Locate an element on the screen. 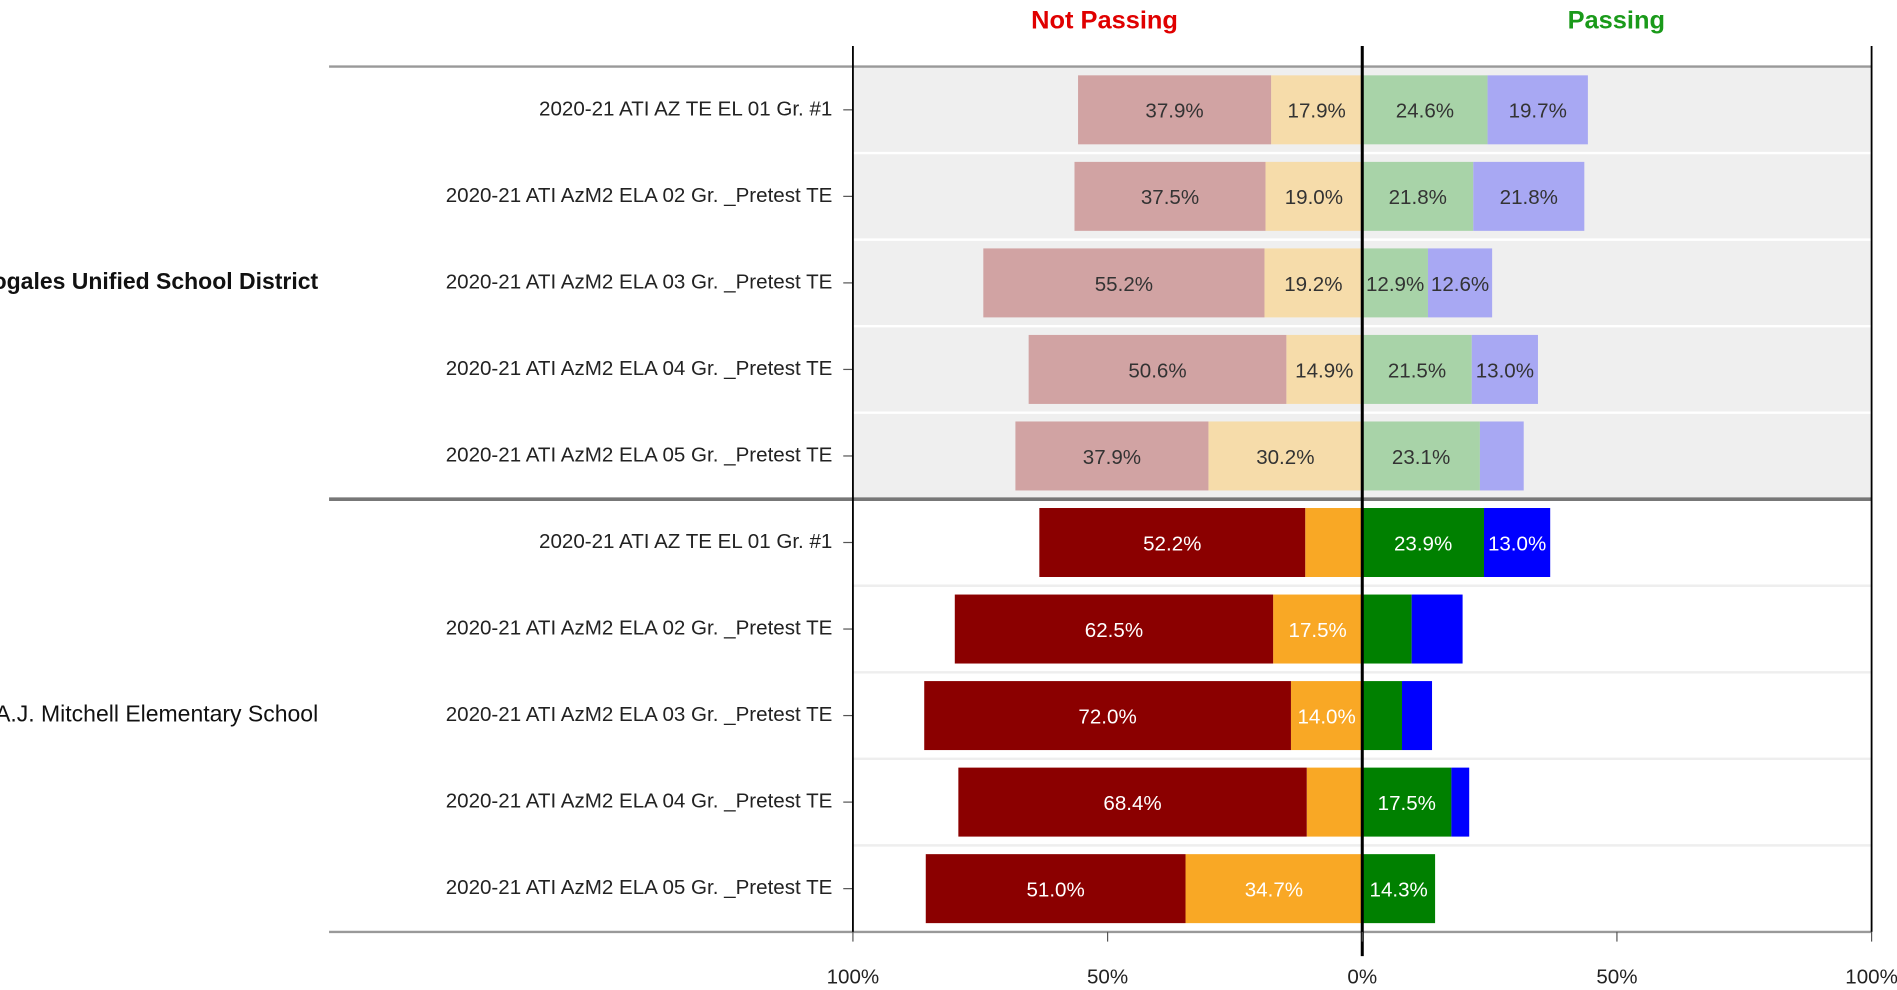  value-label: 55.2% is located at coordinates (1124, 284).